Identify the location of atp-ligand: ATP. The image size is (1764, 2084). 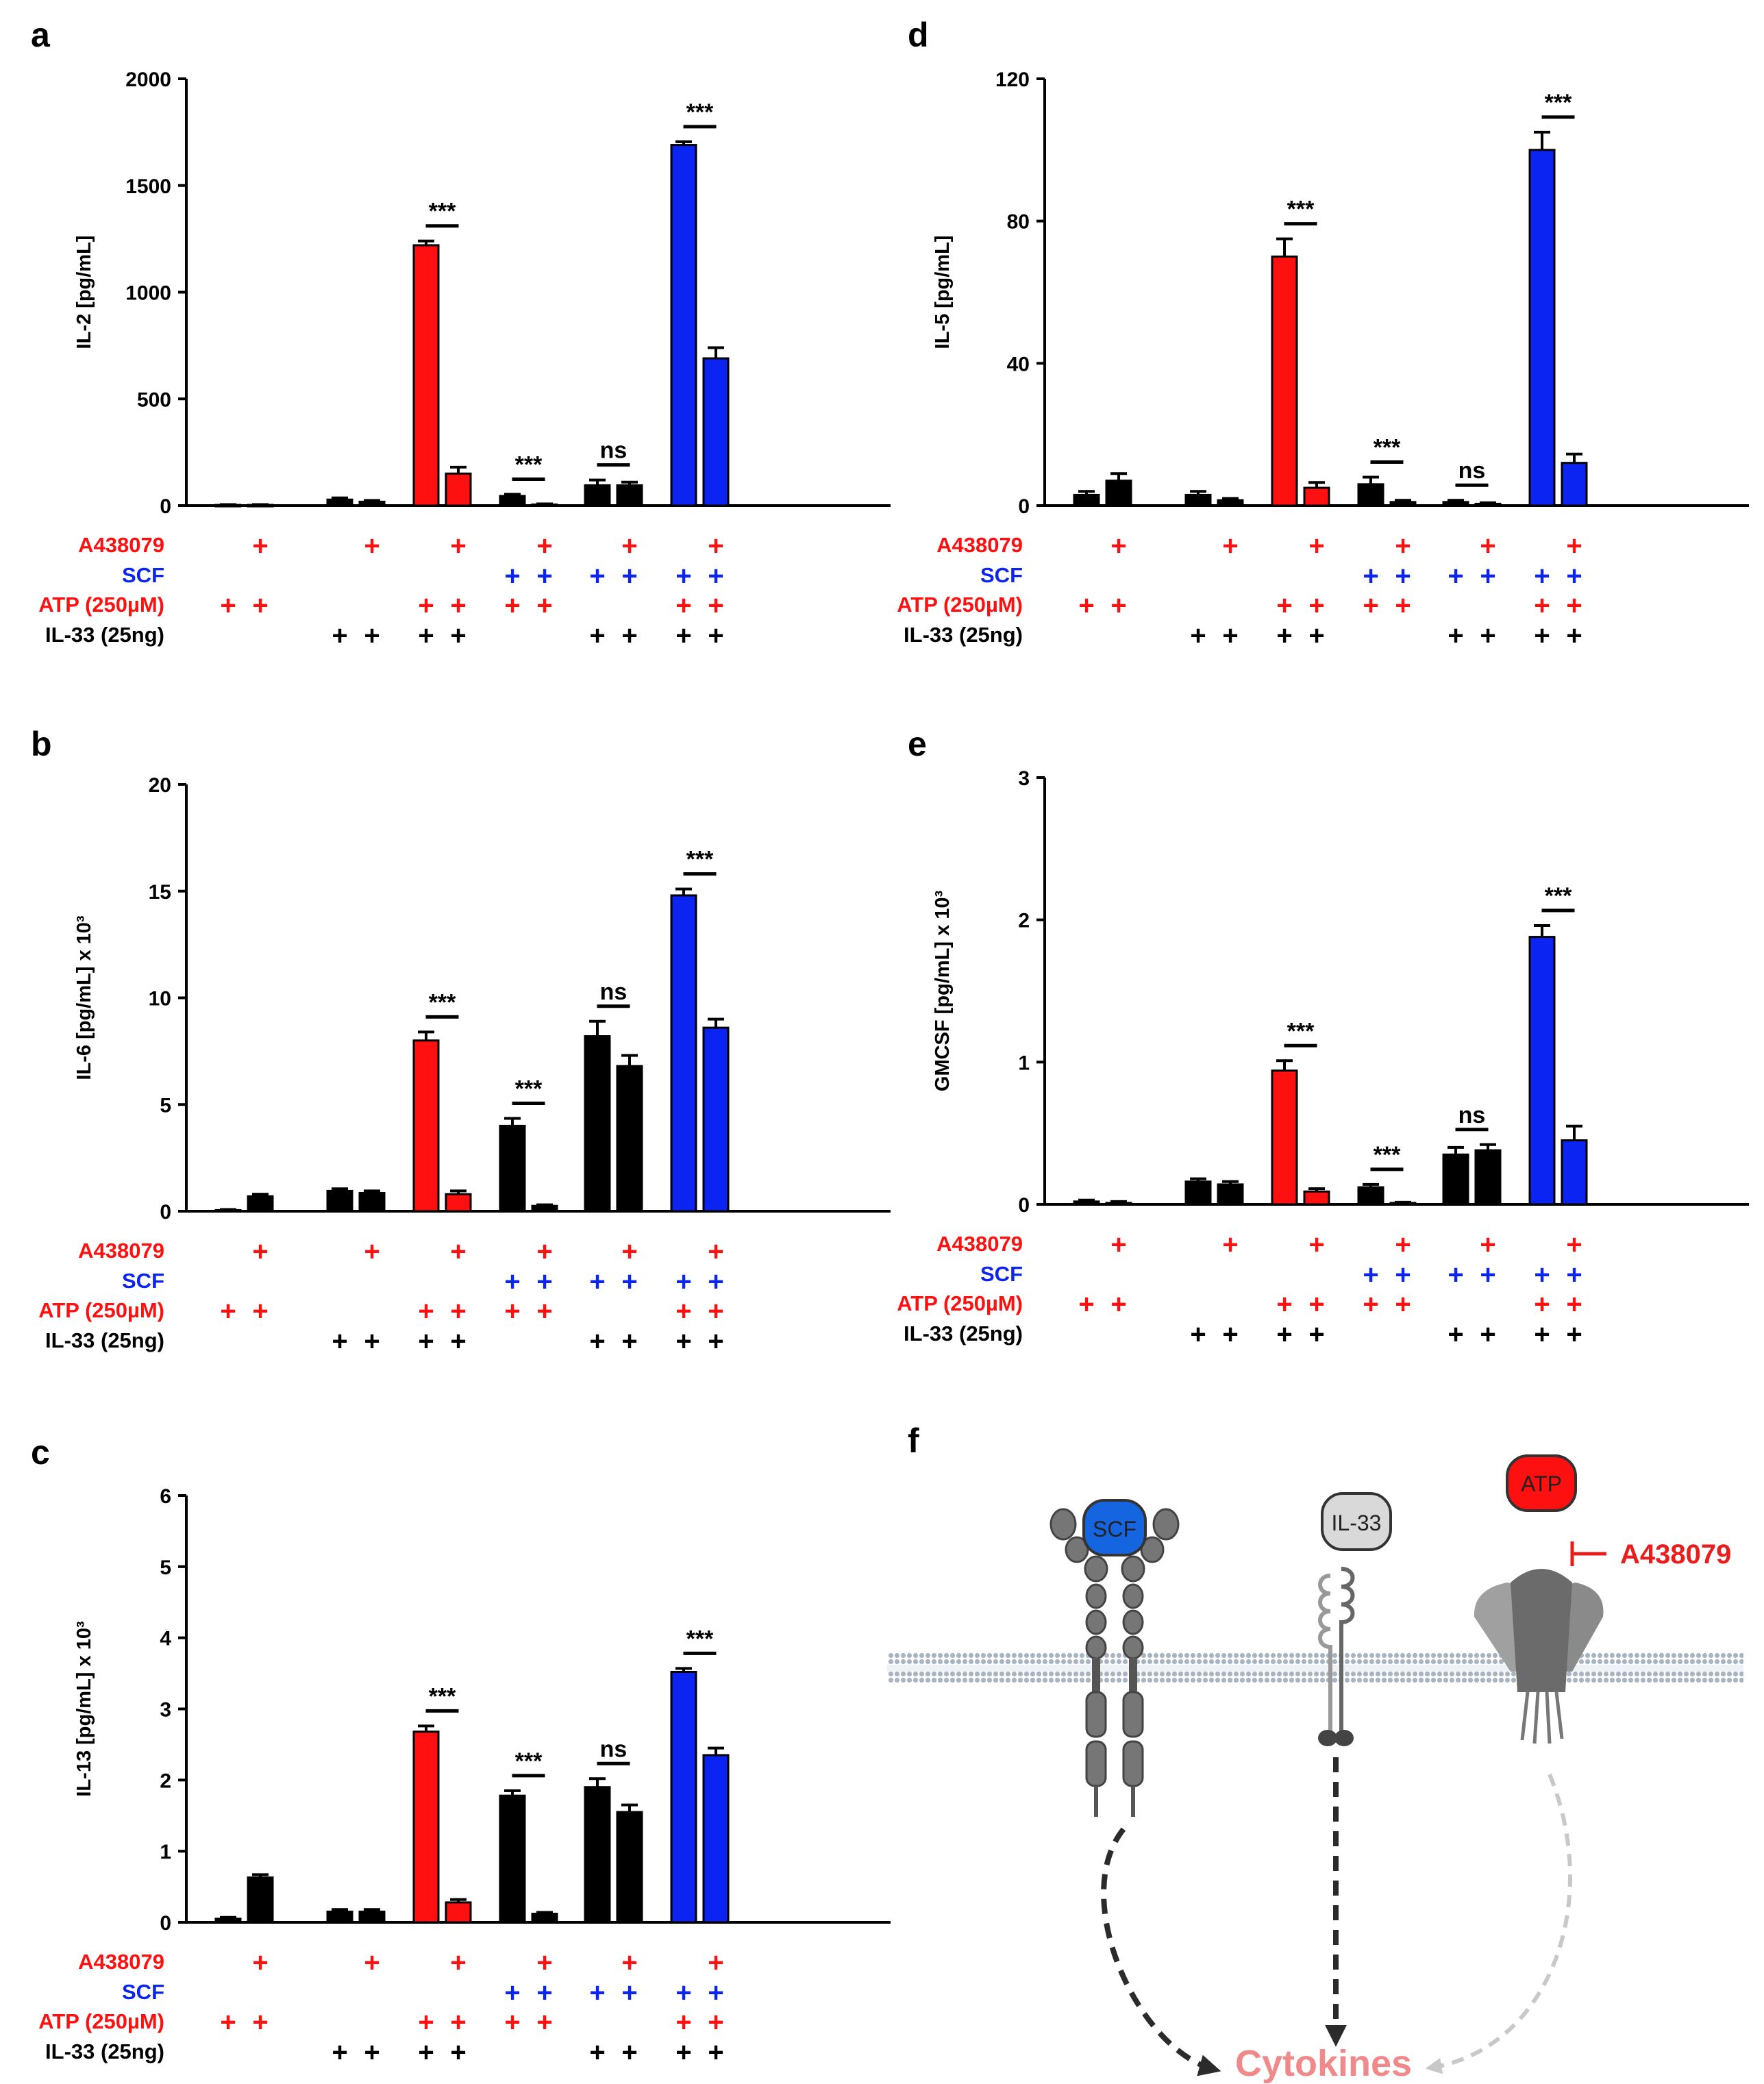
(1541, 1483).